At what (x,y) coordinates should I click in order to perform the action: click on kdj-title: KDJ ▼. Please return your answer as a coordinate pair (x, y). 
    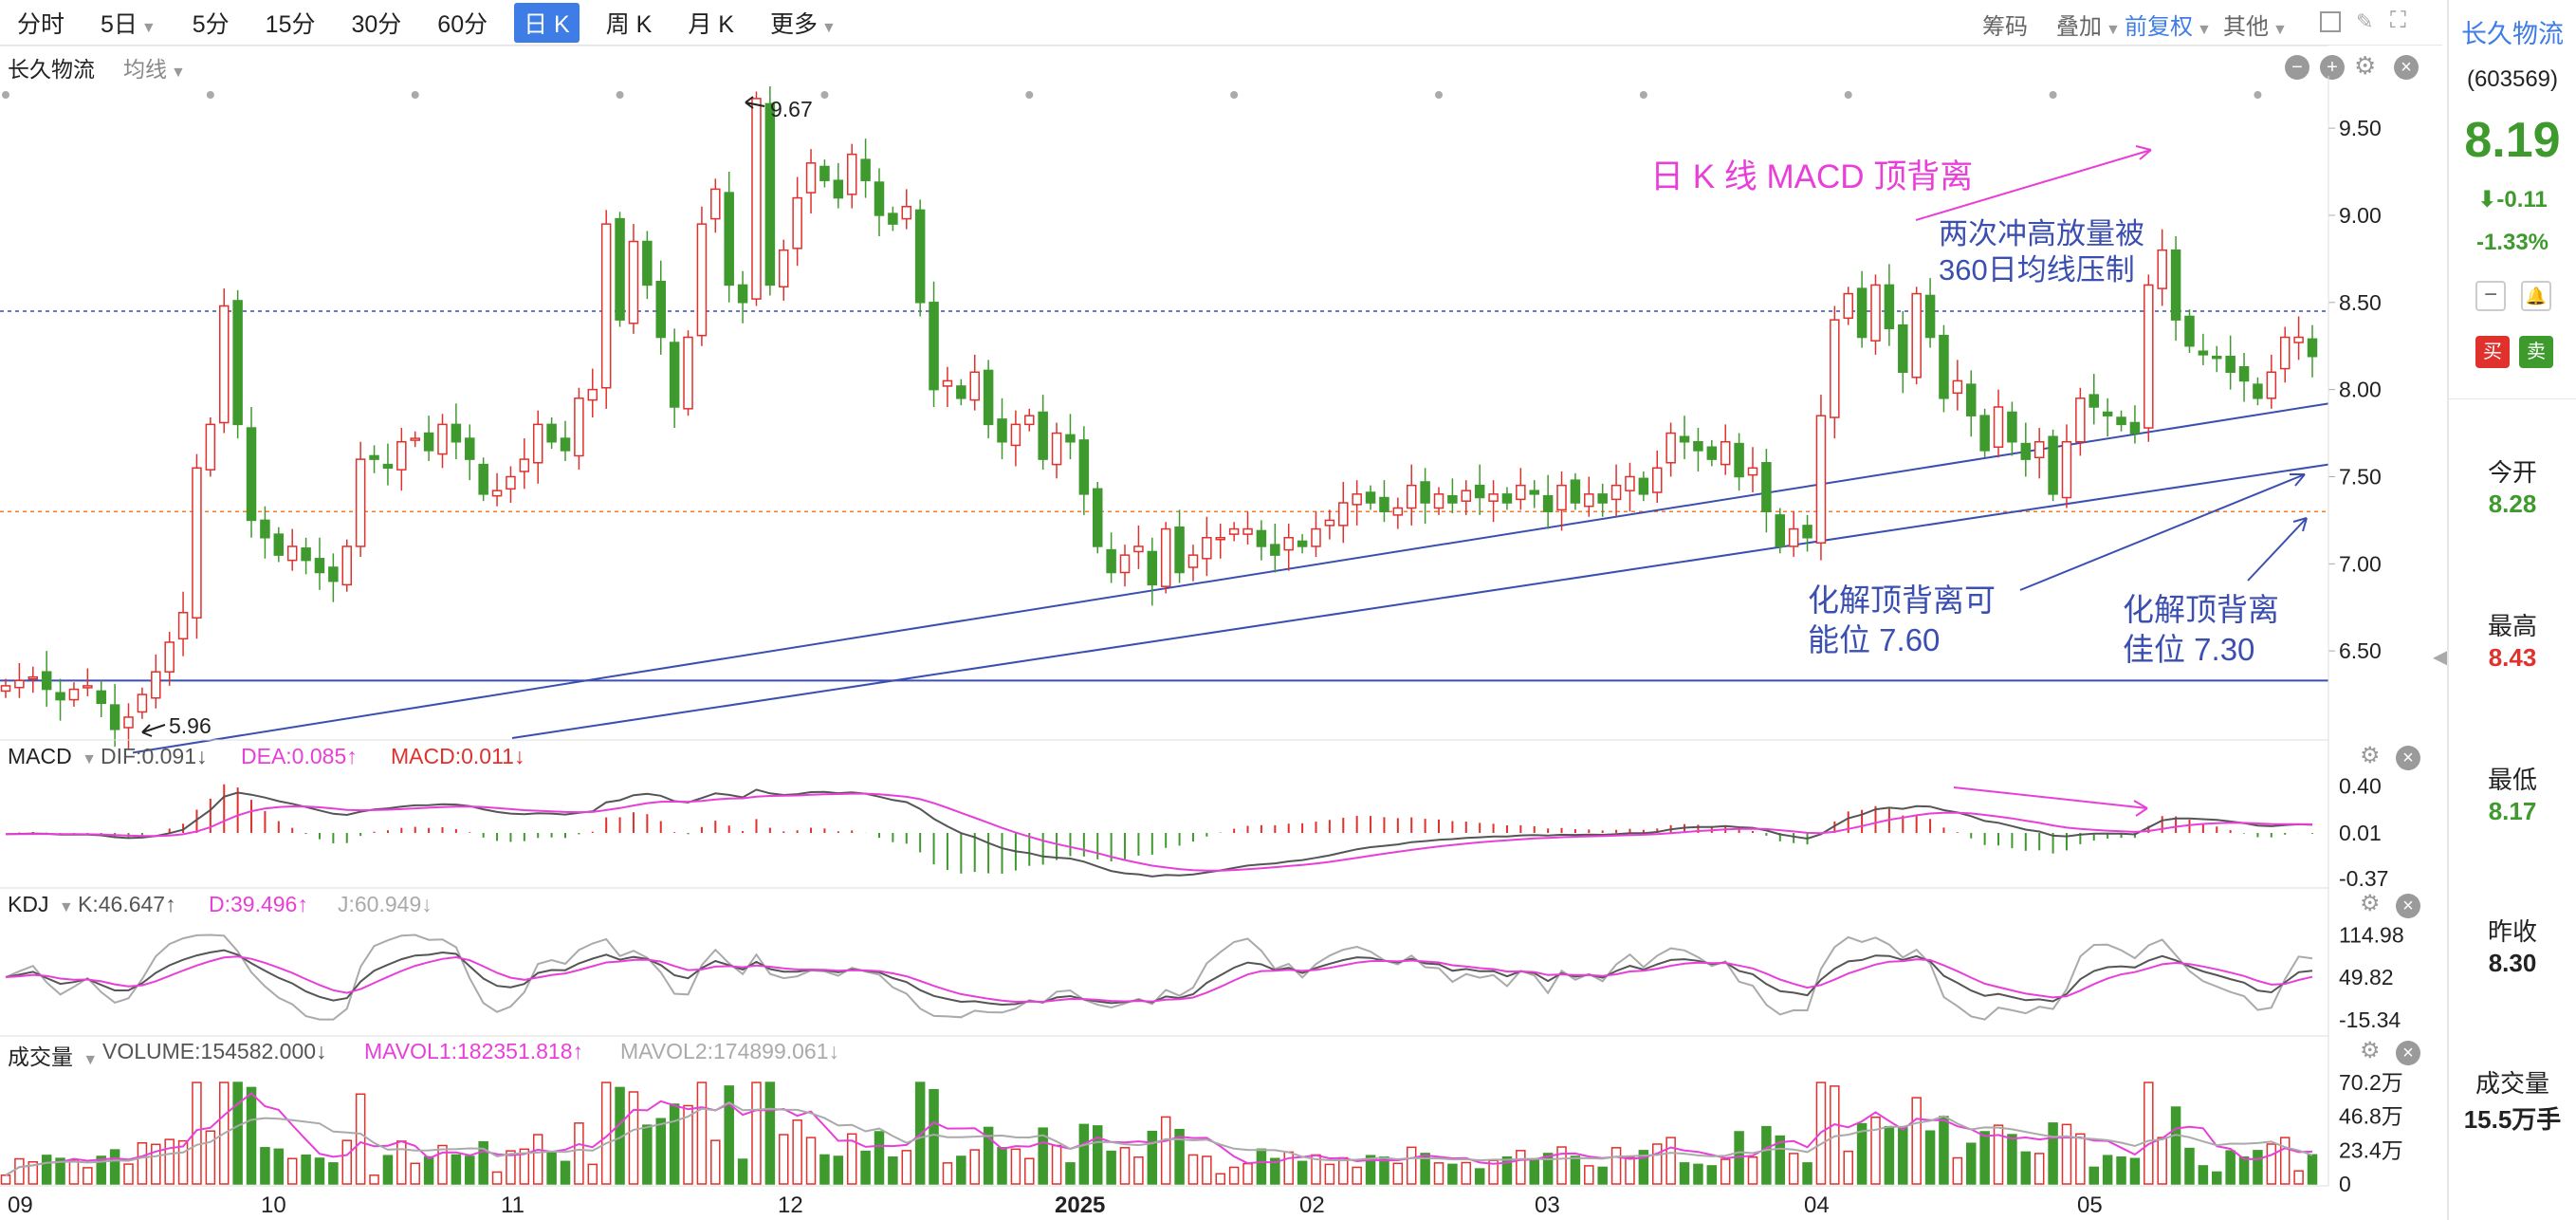
    Looking at the image, I should click on (41, 904).